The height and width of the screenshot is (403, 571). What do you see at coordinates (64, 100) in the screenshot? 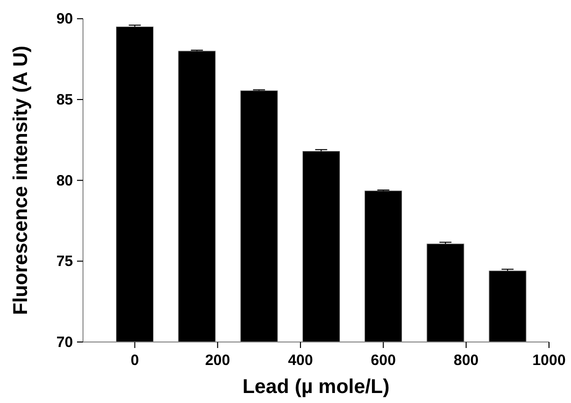
I see `y-tick-label: 85` at bounding box center [64, 100].